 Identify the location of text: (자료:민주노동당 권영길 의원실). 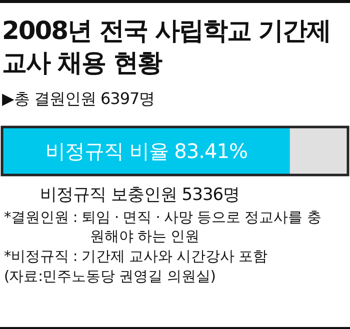
(110, 277).